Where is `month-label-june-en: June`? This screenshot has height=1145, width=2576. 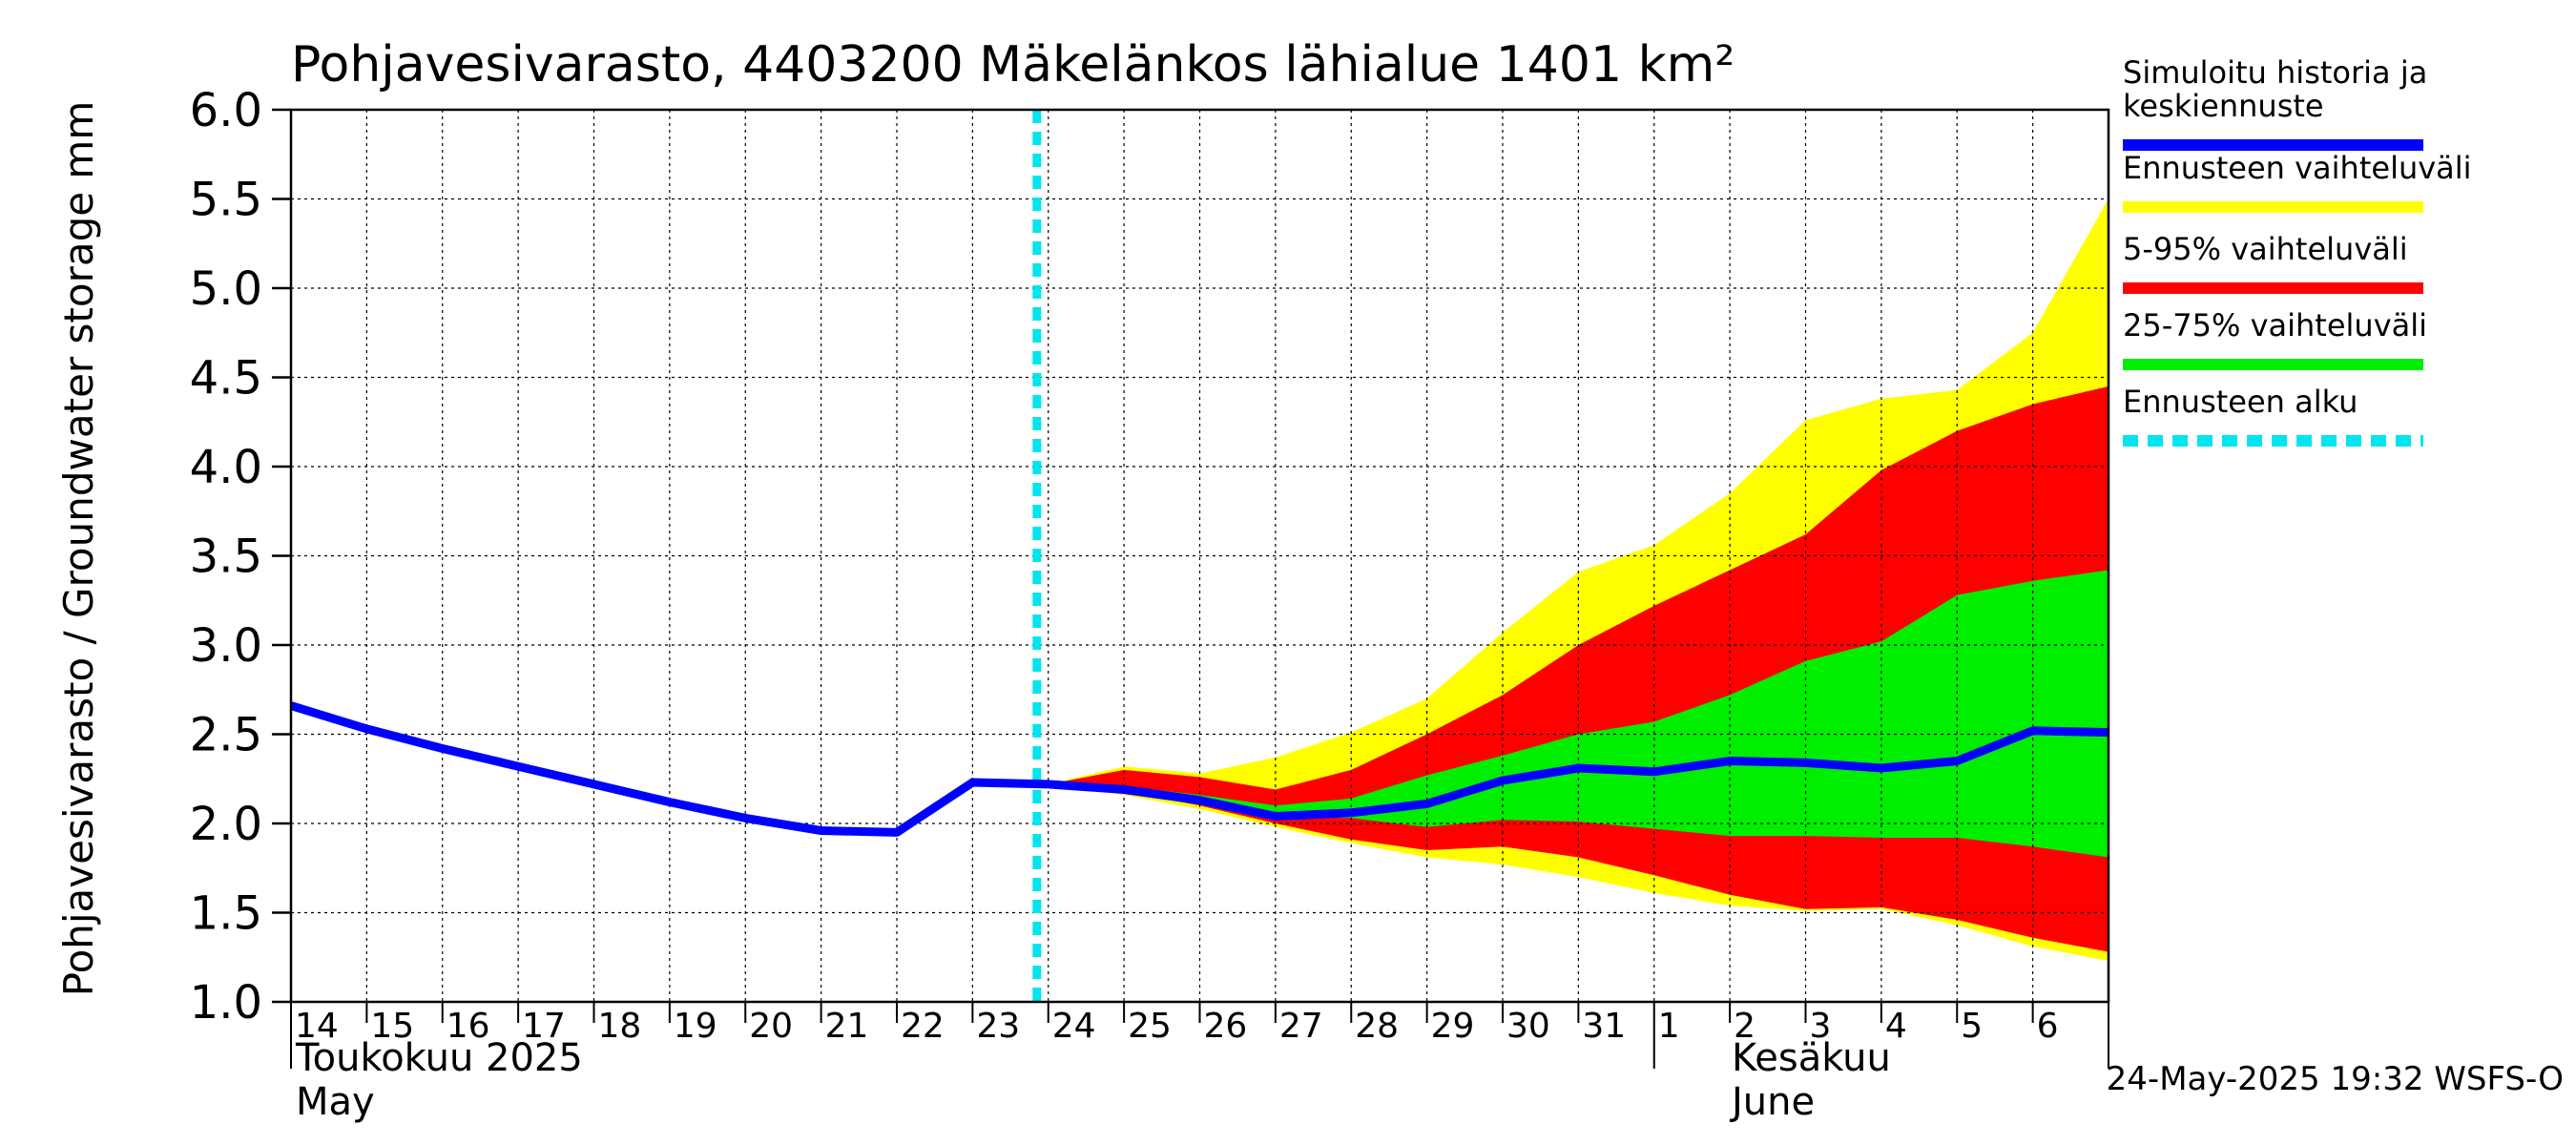 month-label-june-en: June is located at coordinates (1772, 1102).